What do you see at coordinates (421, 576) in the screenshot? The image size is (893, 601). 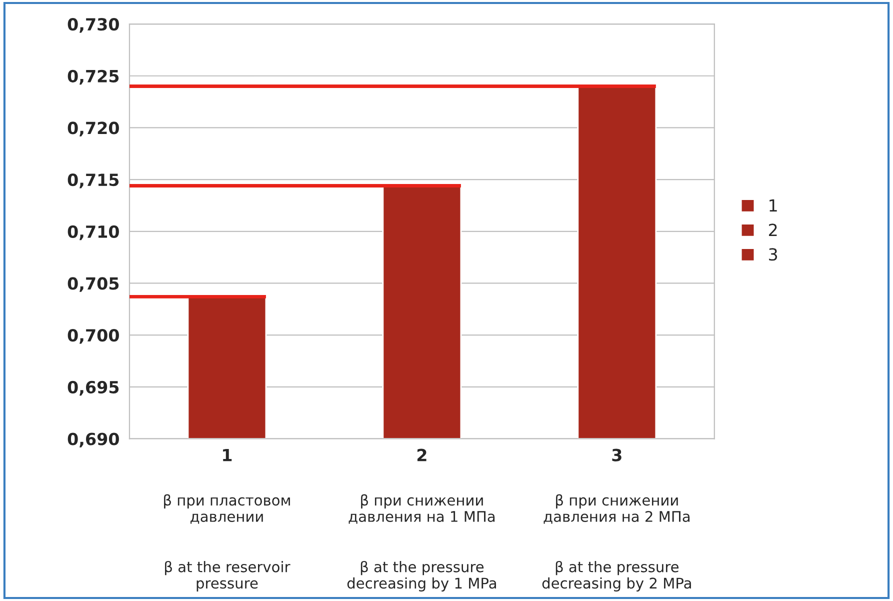 I see `text: β at the pressure decreasing by 1 MPa` at bounding box center [421, 576].